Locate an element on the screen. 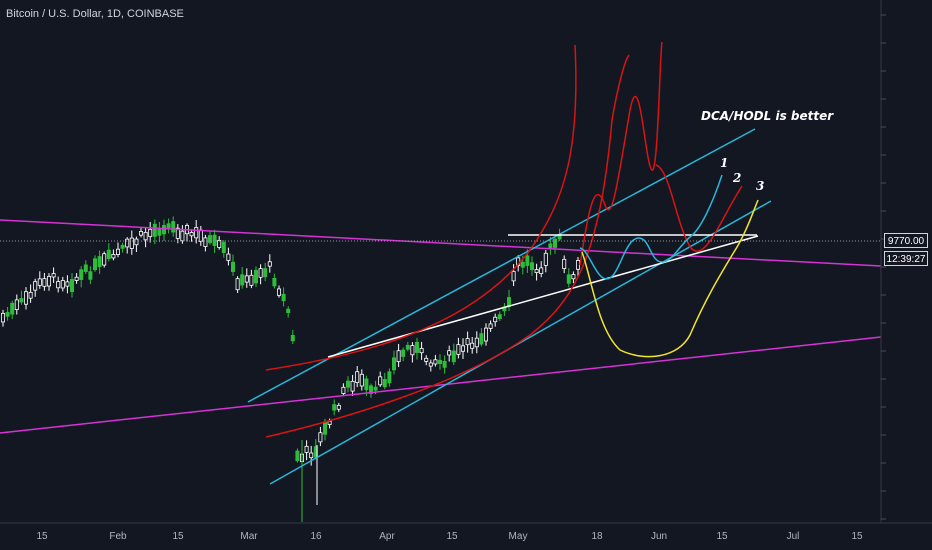 Image resolution: width=932 pixels, height=550 pixels. scenario-1-label: 1 is located at coordinates (724, 163).